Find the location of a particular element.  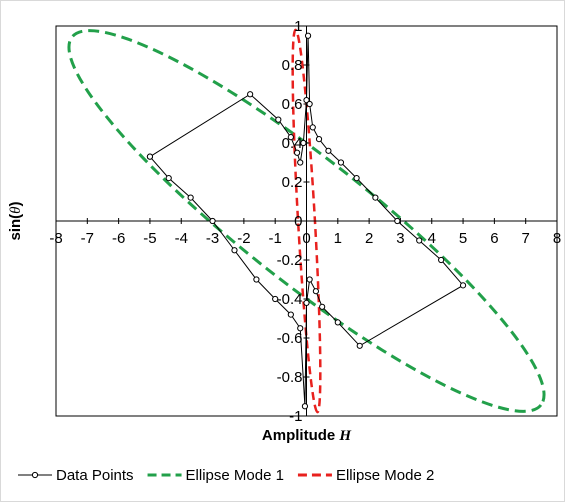

x-tick-label: -5 is located at coordinates (149, 238).